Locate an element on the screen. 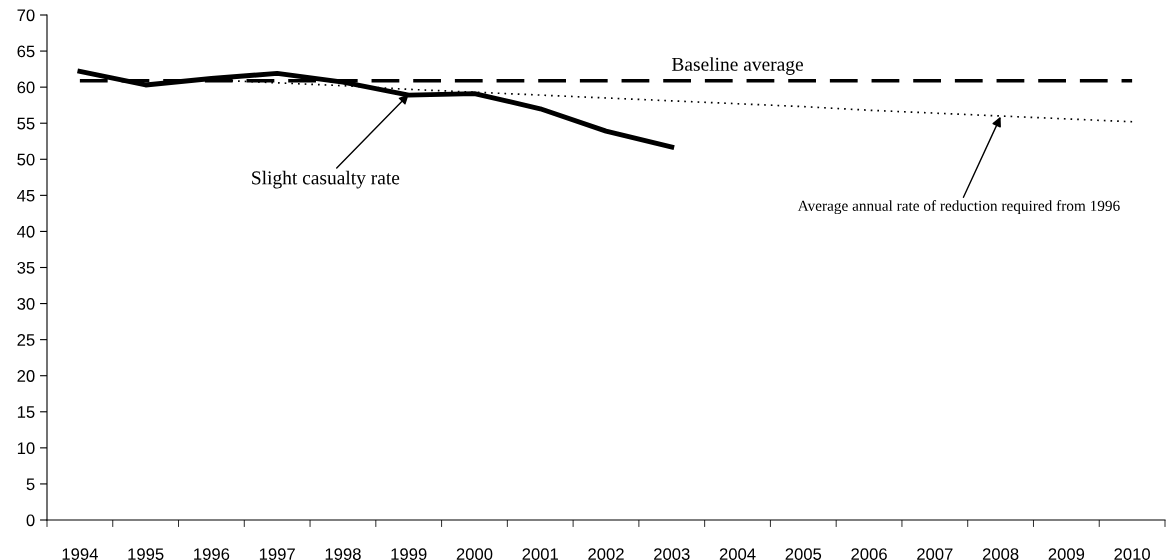 This screenshot has width=1168, height=560. y-tick-label: 65 is located at coordinates (26, 51).